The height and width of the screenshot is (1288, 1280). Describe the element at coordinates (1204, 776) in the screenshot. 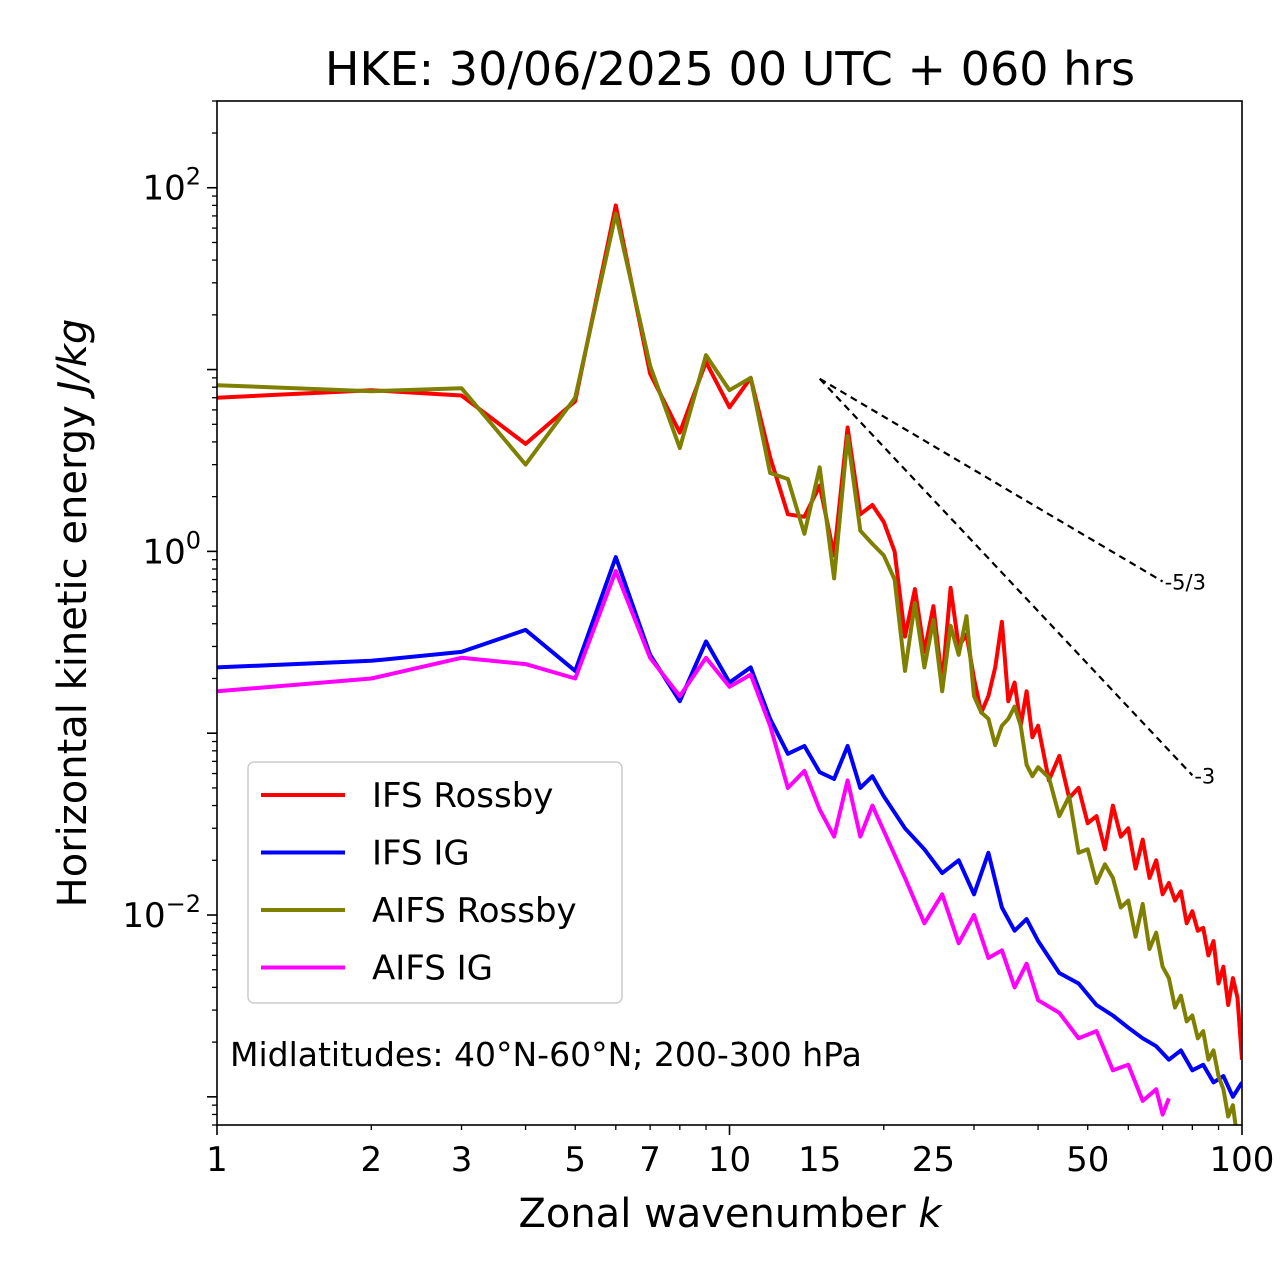

I see `reference-line-label-2: -3` at that location.